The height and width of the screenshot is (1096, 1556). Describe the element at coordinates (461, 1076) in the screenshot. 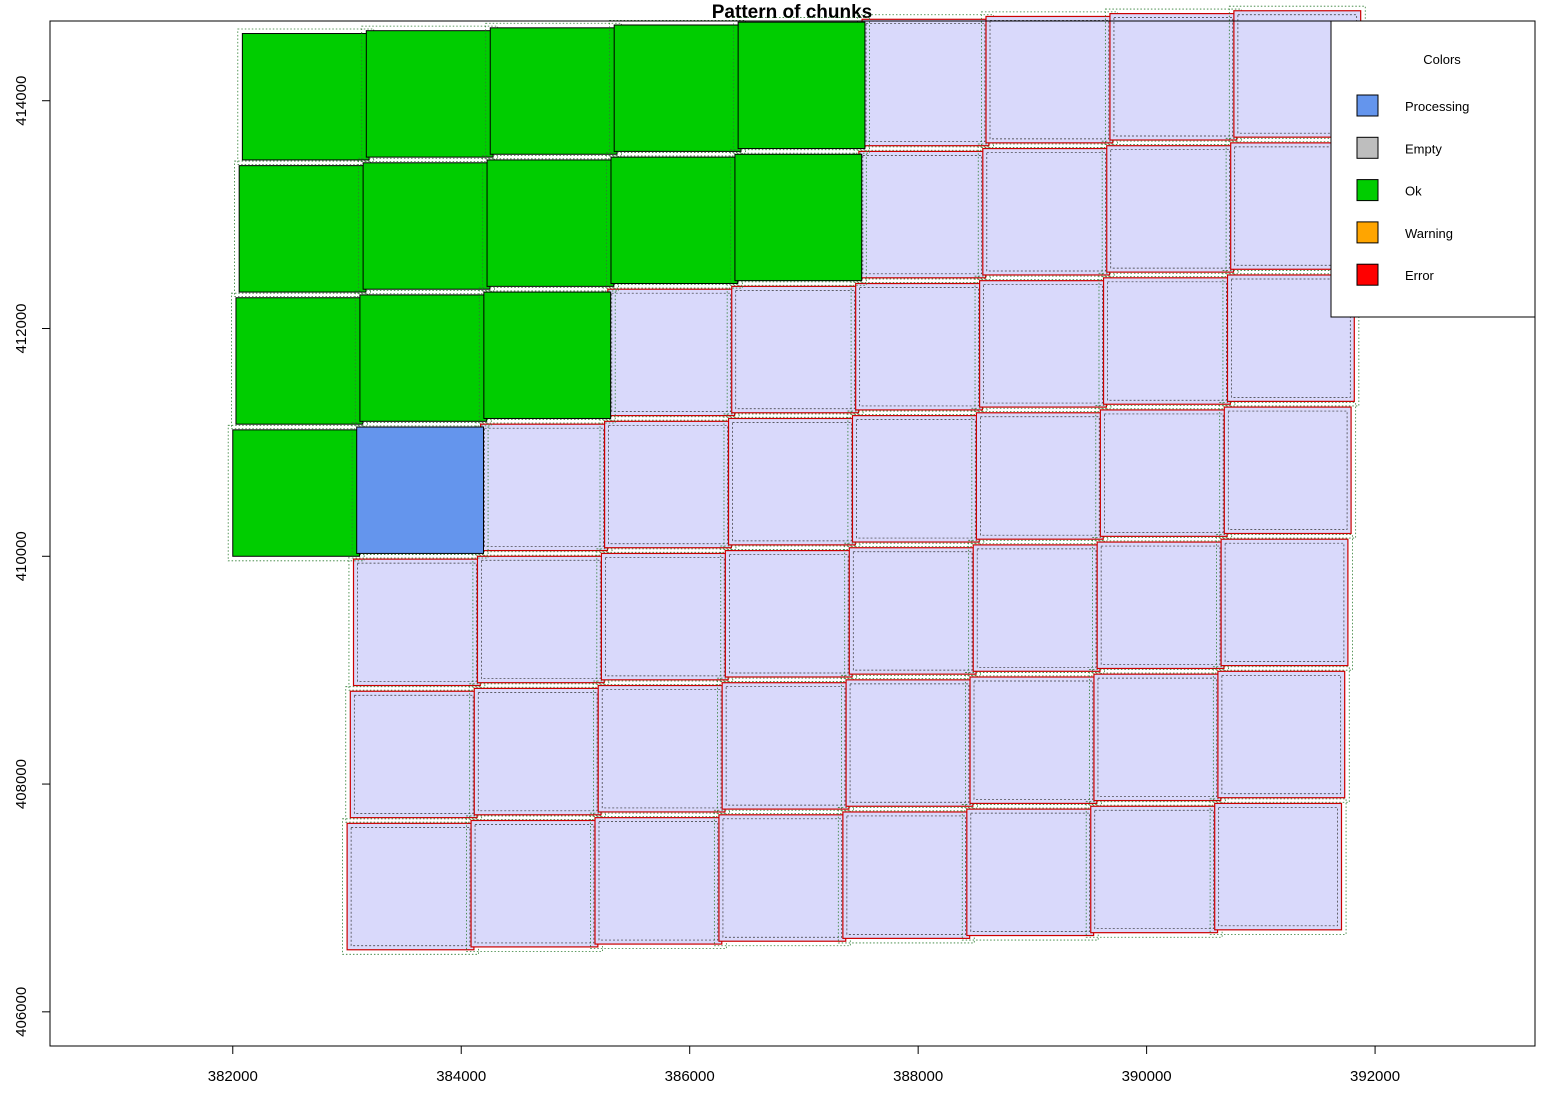

I see `x-tick-label: 384000` at that location.